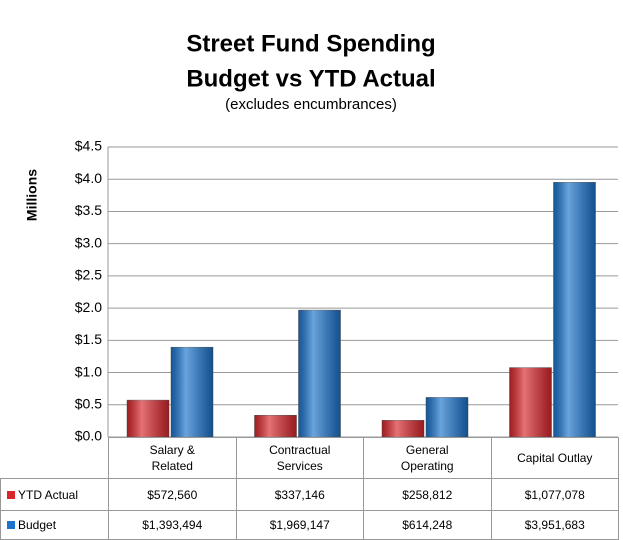  Describe the element at coordinates (299, 525) in the screenshot. I see `value-cell: $1,969,147` at that location.